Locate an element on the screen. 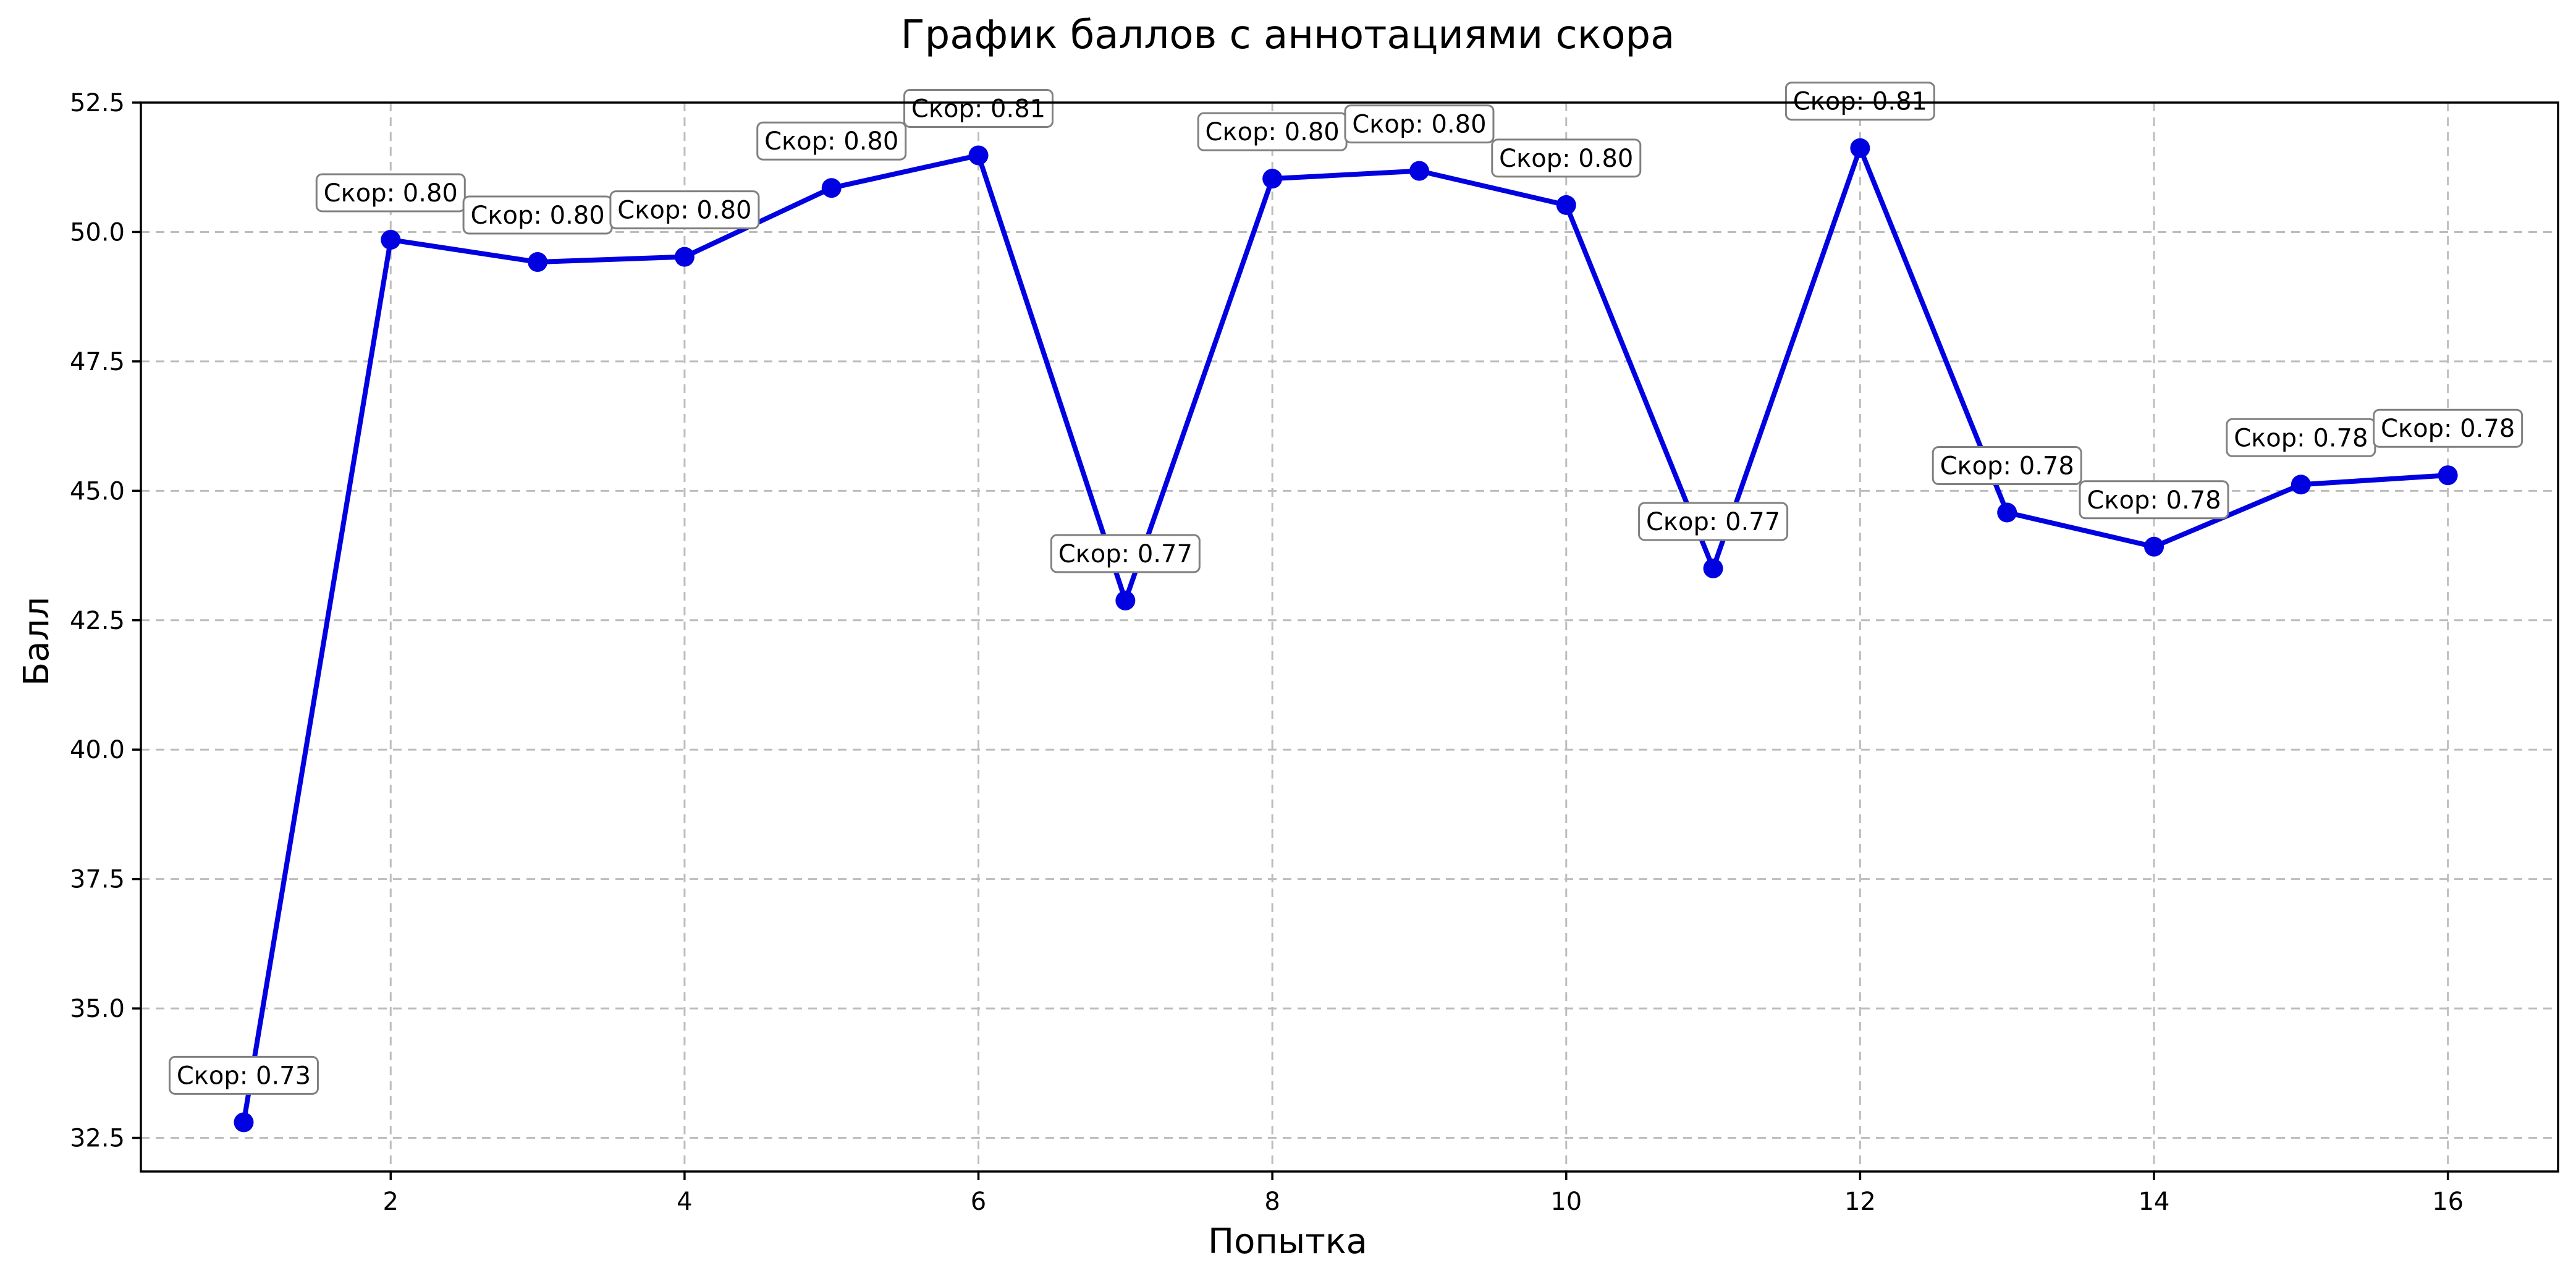  chart-title: График баллов с аннотациями скора is located at coordinates (1288, 35).